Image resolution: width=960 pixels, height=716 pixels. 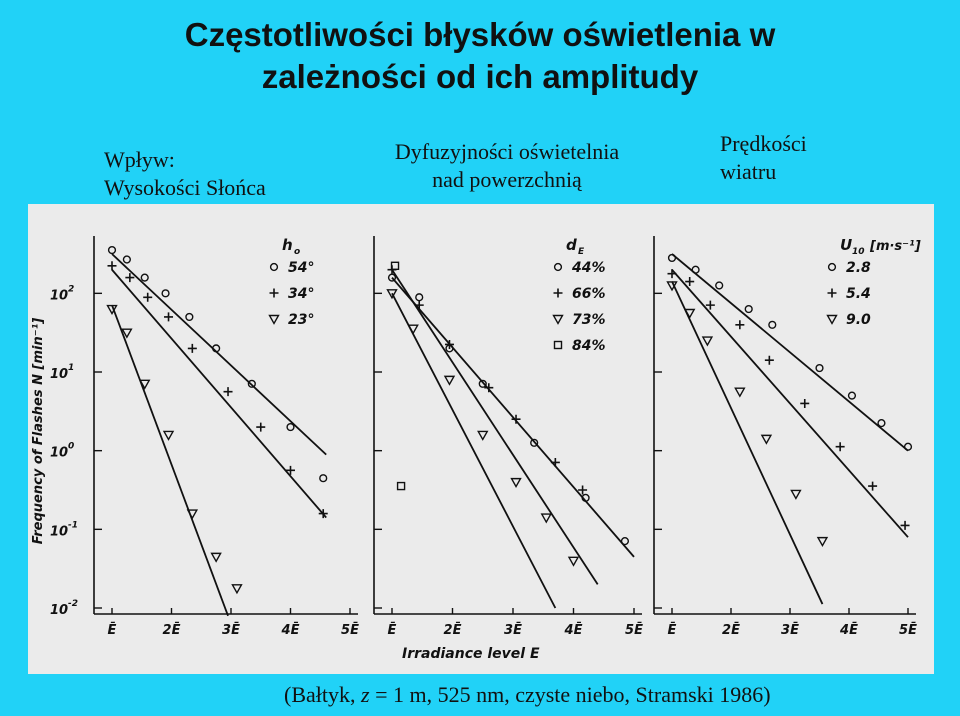 I want to click on chart-1-legend-marker, so click(x=274, y=319).